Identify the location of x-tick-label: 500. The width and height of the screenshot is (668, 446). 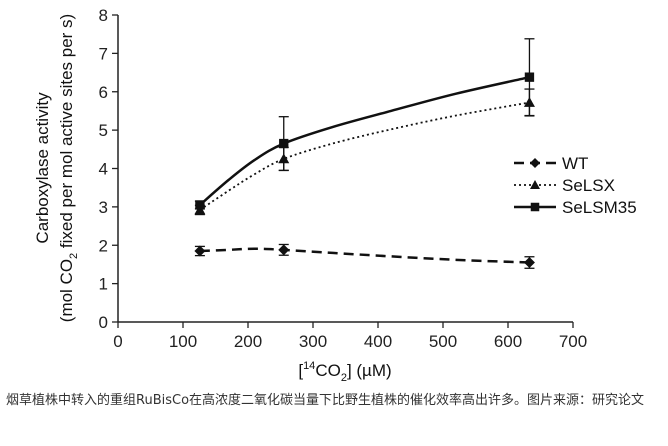
(443, 341).